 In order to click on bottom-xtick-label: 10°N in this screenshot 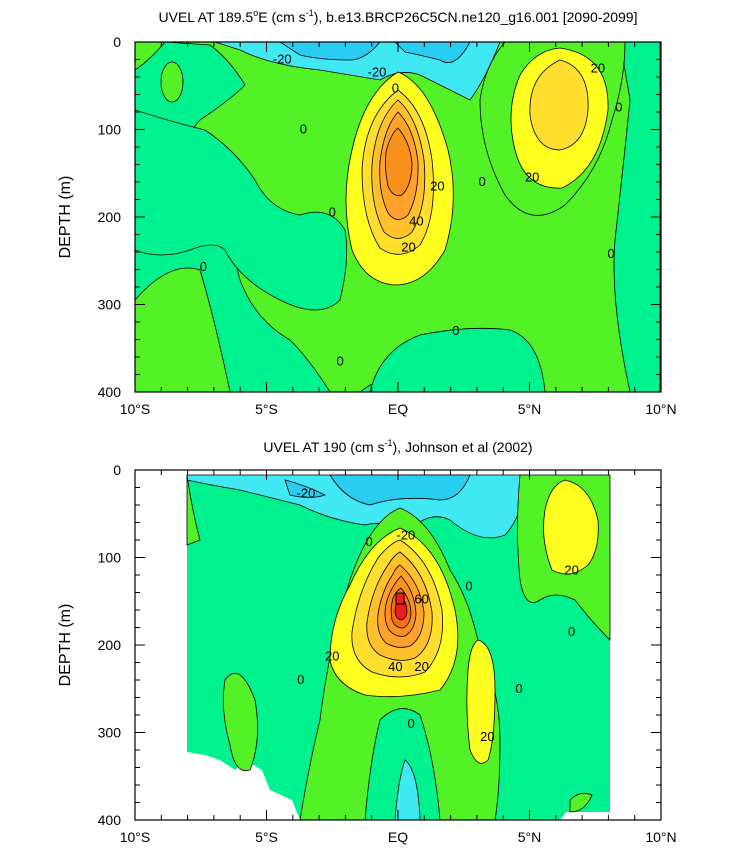, I will do `click(660, 837)`.